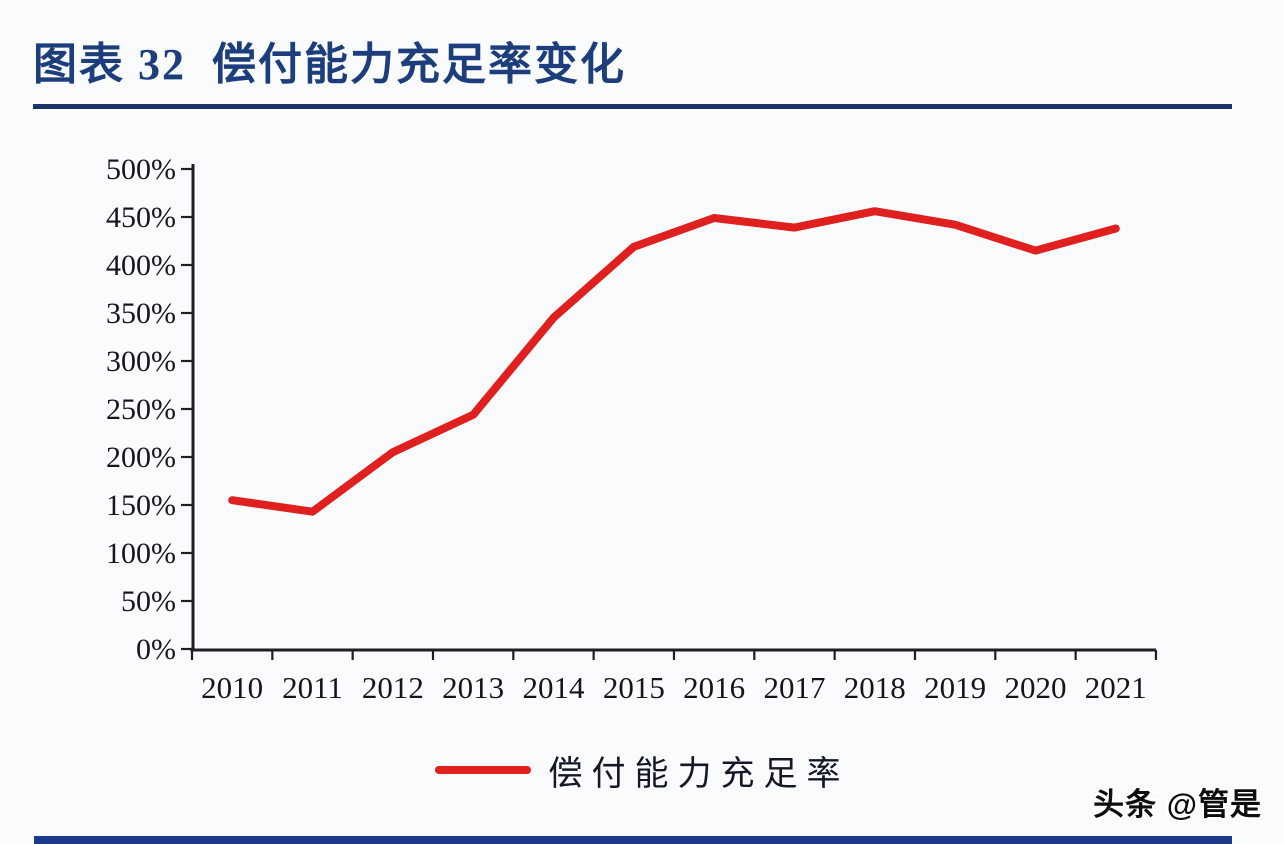 The height and width of the screenshot is (844, 1284). What do you see at coordinates (473, 687) in the screenshot?
I see `svg-text: 2013` at bounding box center [473, 687].